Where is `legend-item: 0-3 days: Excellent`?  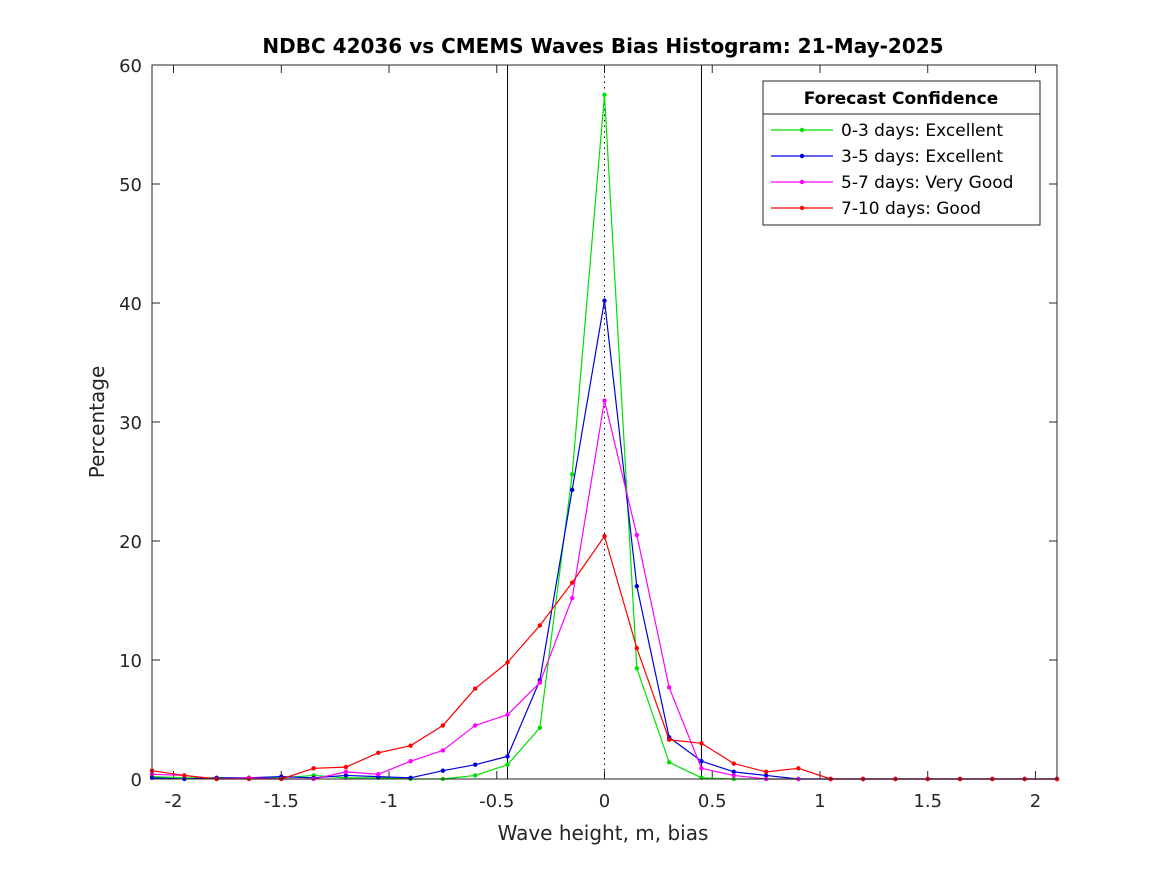 legend-item: 0-3 days: Excellent is located at coordinates (887, 131).